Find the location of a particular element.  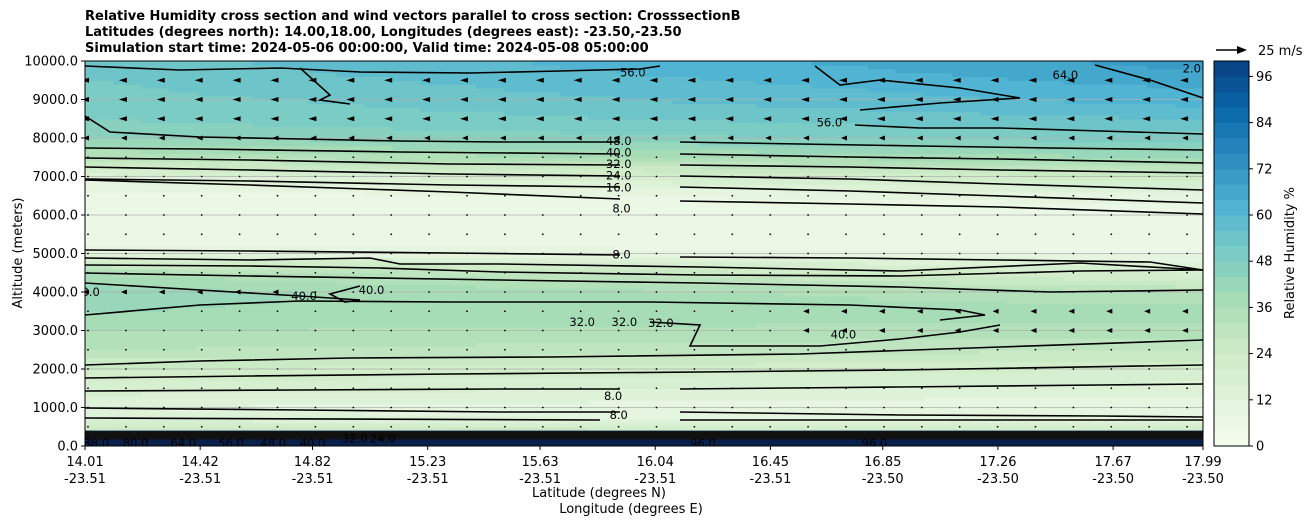

y-tick-label: 3000.0 is located at coordinates (56, 331).